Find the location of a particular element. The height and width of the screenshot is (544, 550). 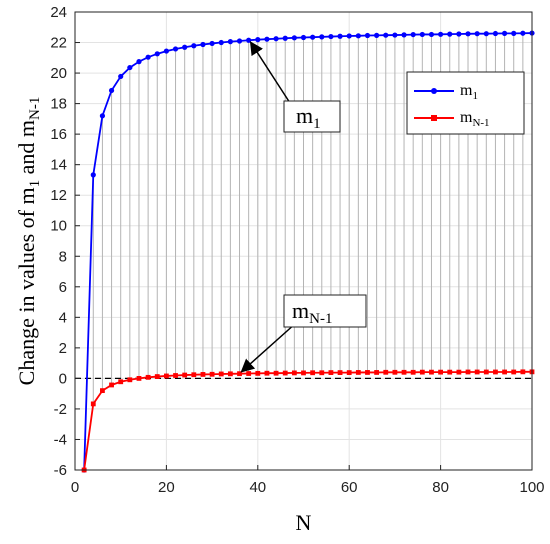

y-tick-label: 8 is located at coordinates (63, 256).